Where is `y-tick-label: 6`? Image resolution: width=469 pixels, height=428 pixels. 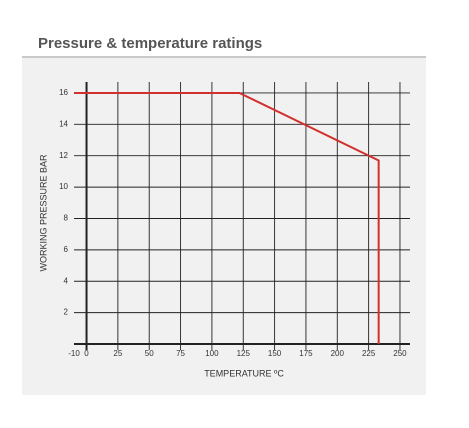
y-tick-label: 6 is located at coordinates (66, 249).